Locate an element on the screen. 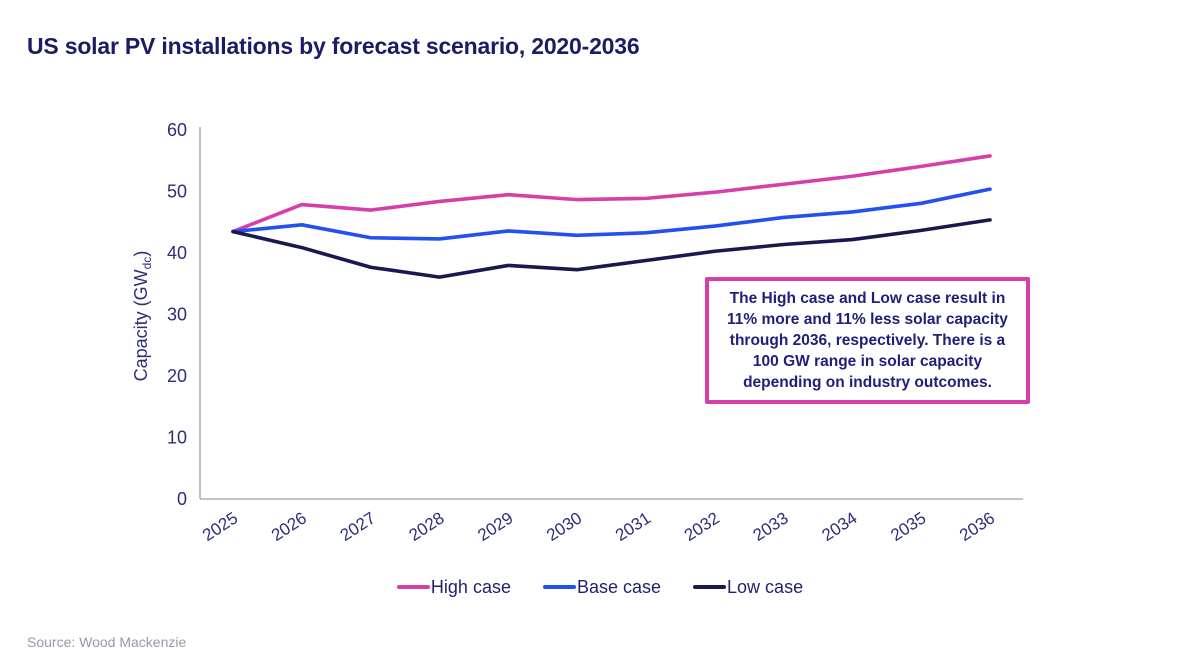 The height and width of the screenshot is (672, 1200). x-tick-label: 2028 is located at coordinates (427, 526).